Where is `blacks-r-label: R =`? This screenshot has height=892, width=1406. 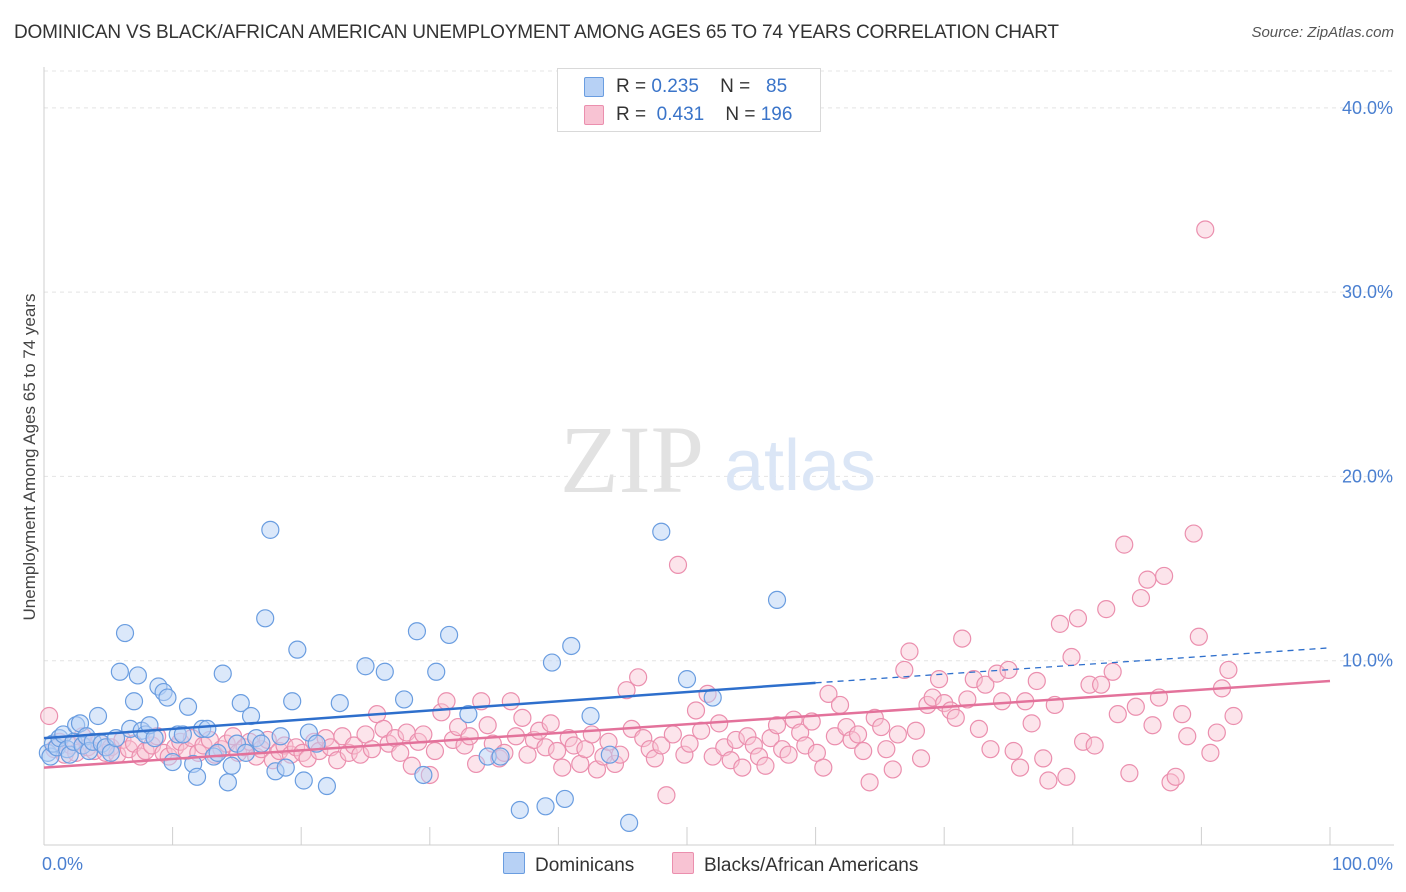 blacks-r-label: R = is located at coordinates (631, 114).